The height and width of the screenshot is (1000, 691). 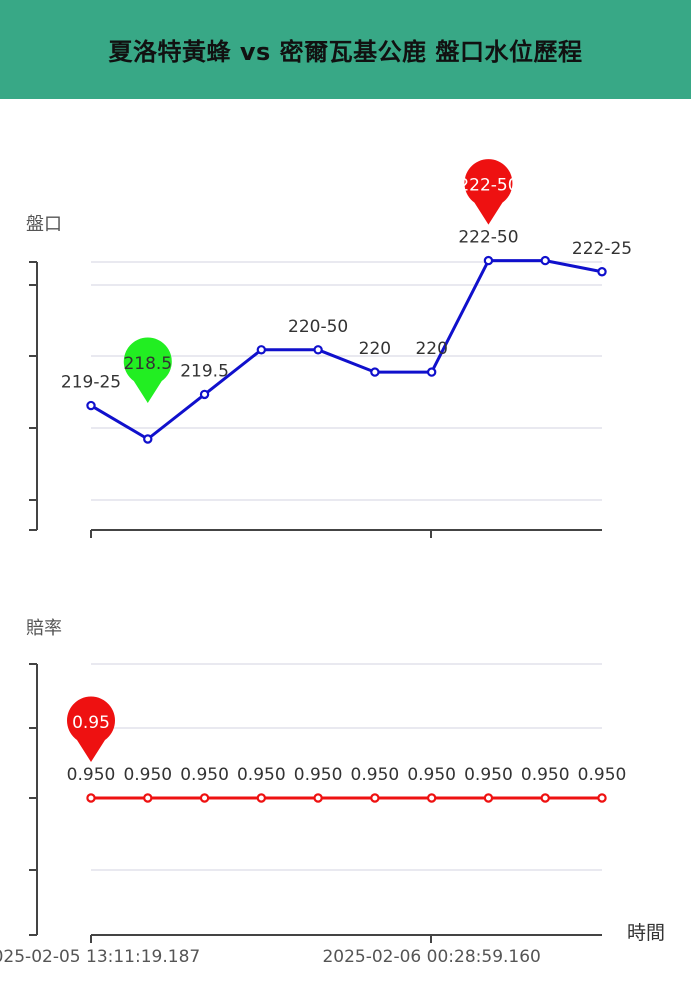 I want to click on page-header: 夏洛特黃蜂 vs 密爾瓦基公鹿 盤口水位歷程, so click(x=345, y=49).